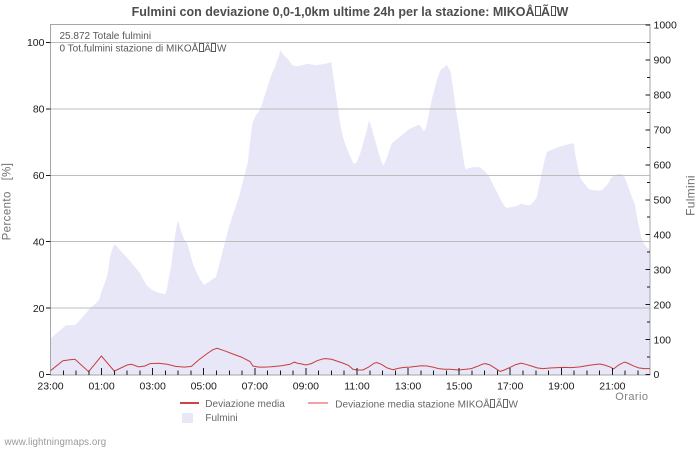 The image size is (700, 450). What do you see at coordinates (204, 387) in the screenshot?
I see `svg-text: 05:00` at bounding box center [204, 387].